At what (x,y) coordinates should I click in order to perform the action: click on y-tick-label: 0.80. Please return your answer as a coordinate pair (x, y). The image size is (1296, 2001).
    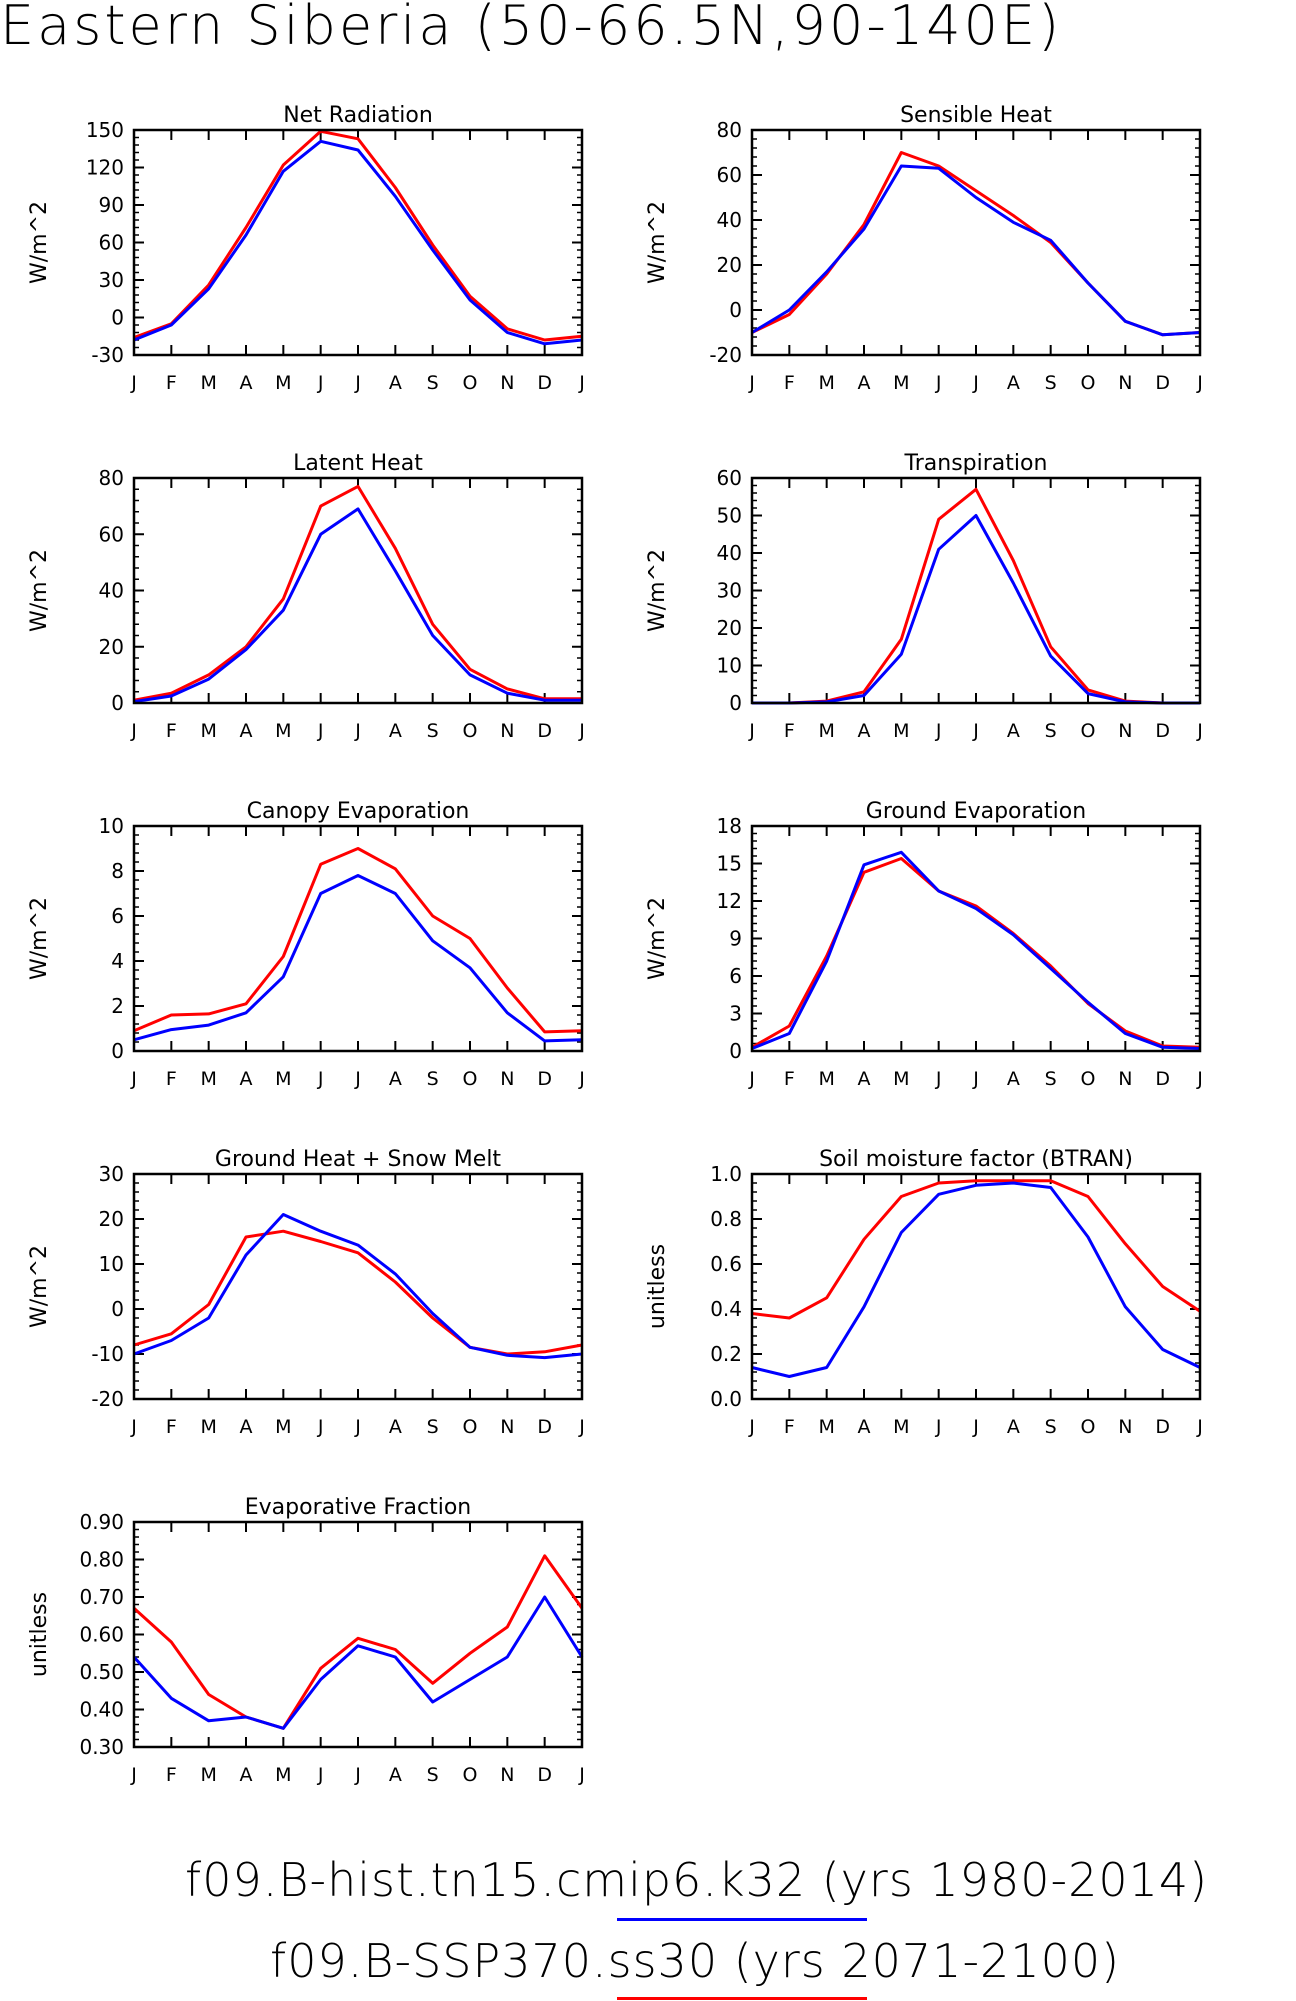
    Looking at the image, I should click on (101, 1560).